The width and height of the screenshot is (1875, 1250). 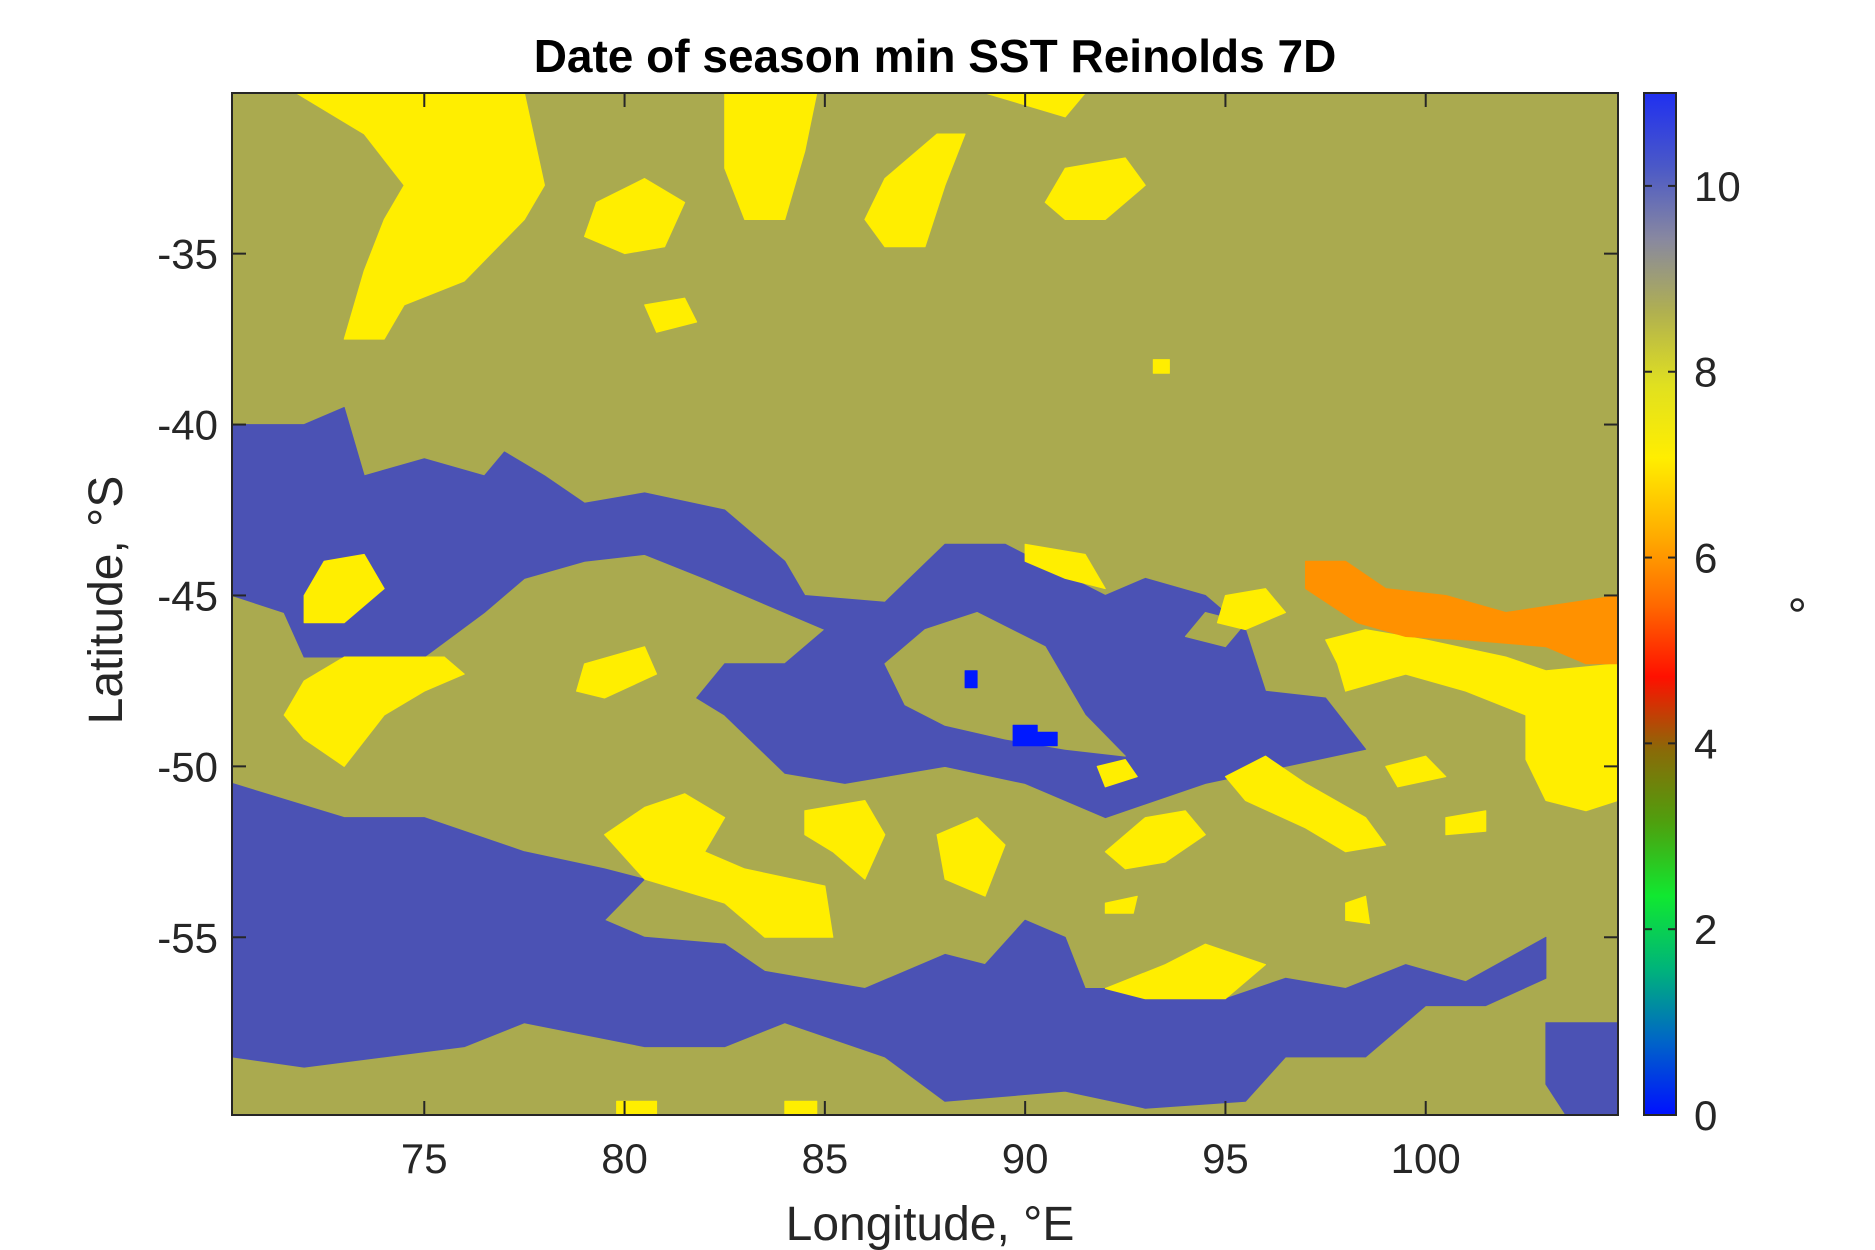 I want to click on colorbar-label: °, so click(x=1785, y=604).